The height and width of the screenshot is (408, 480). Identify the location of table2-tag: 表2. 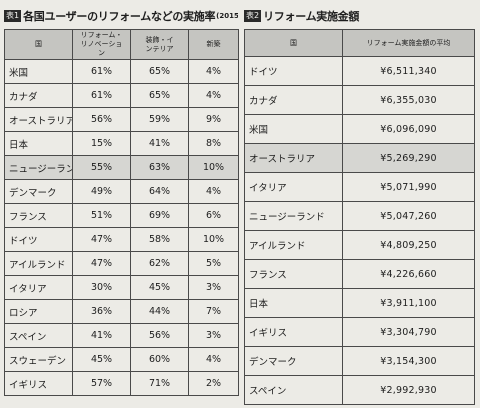
(253, 16).